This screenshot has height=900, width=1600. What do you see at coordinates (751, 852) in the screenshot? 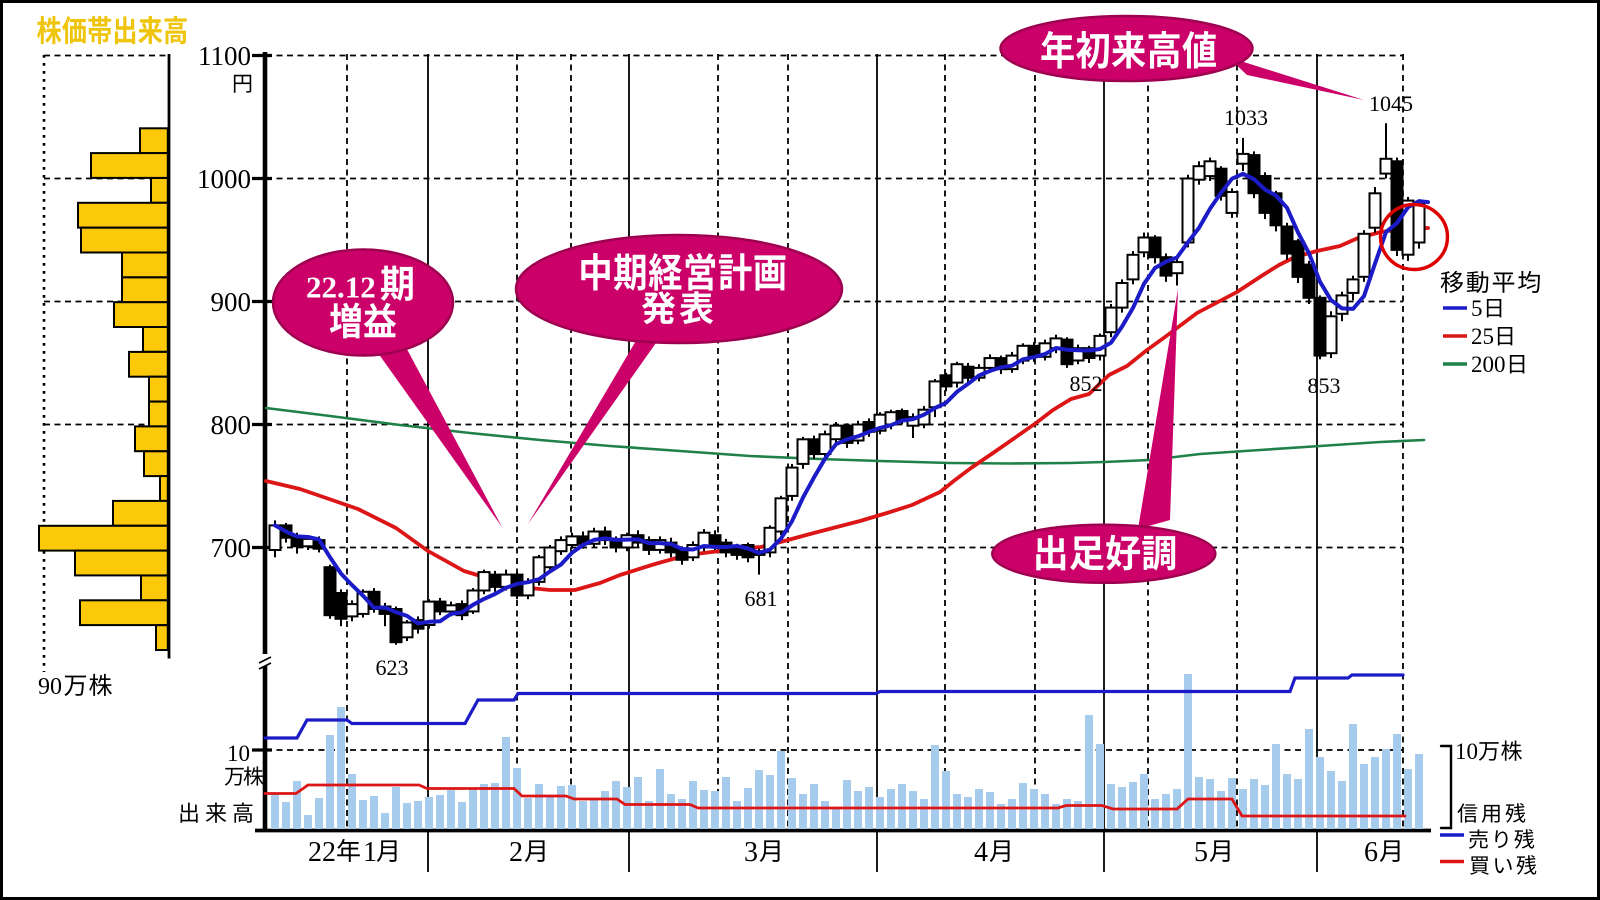
I see `svg-text: 3` at bounding box center [751, 852].